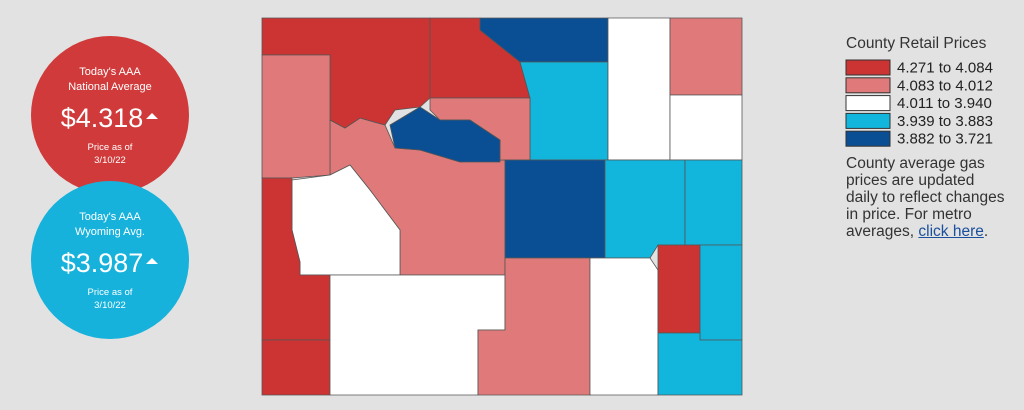 The width and height of the screenshot is (1024, 410). Describe the element at coordinates (944, 103) in the screenshot. I see `legend-label: 4.011 to 3.940` at that location.